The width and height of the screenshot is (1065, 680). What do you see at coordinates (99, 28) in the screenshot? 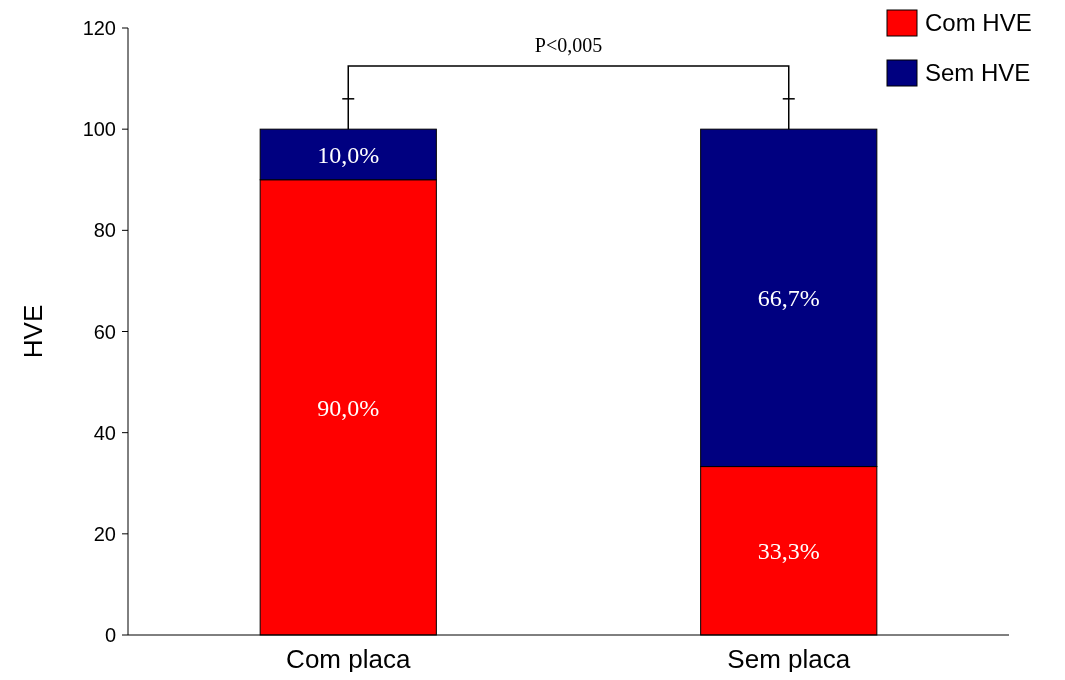
I see `y-tick-label: 120` at bounding box center [99, 28].